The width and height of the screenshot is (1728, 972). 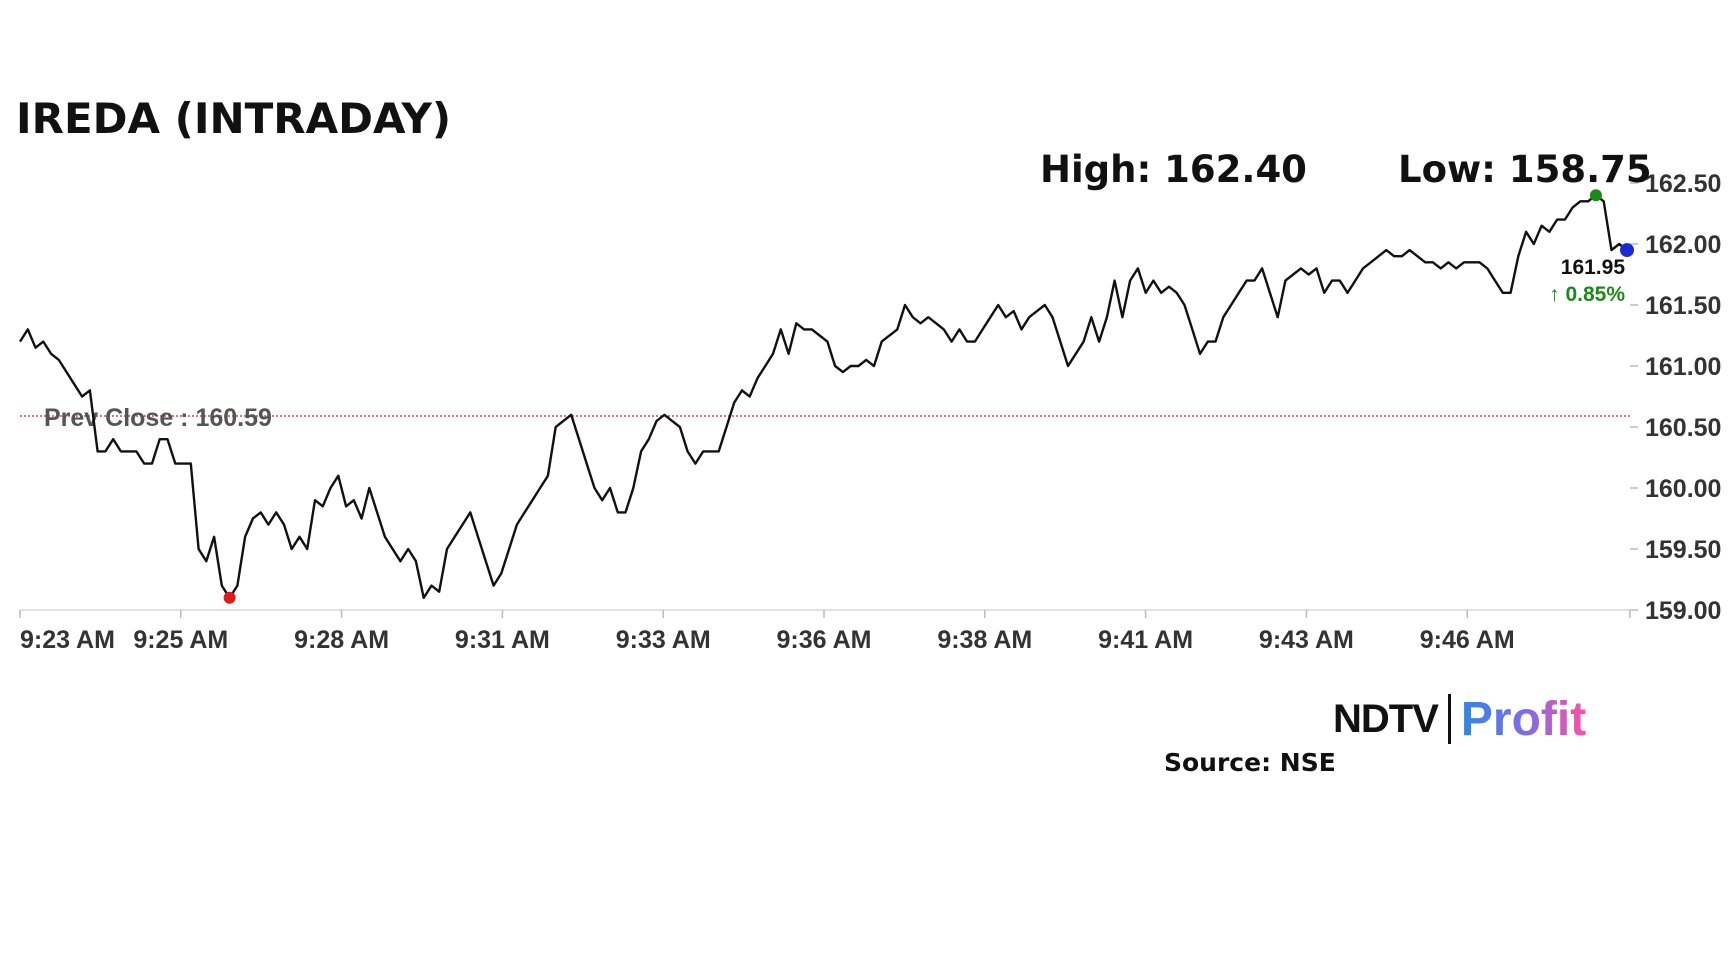 What do you see at coordinates (1683, 306) in the screenshot?
I see `y-tick-label: 161.50` at bounding box center [1683, 306].